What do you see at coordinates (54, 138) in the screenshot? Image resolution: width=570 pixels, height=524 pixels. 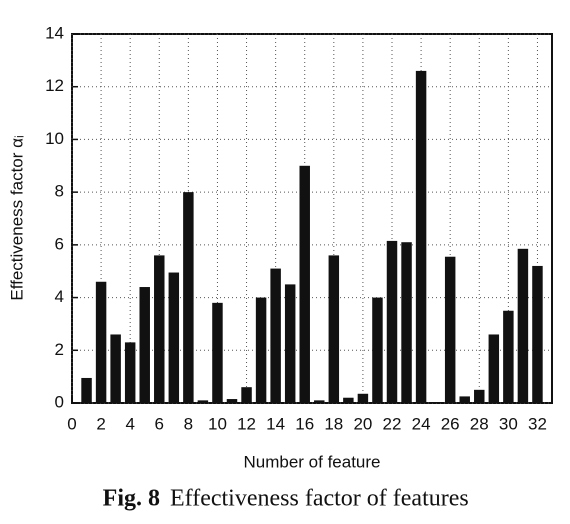 I see `y-tick-label: 10` at bounding box center [54, 138].